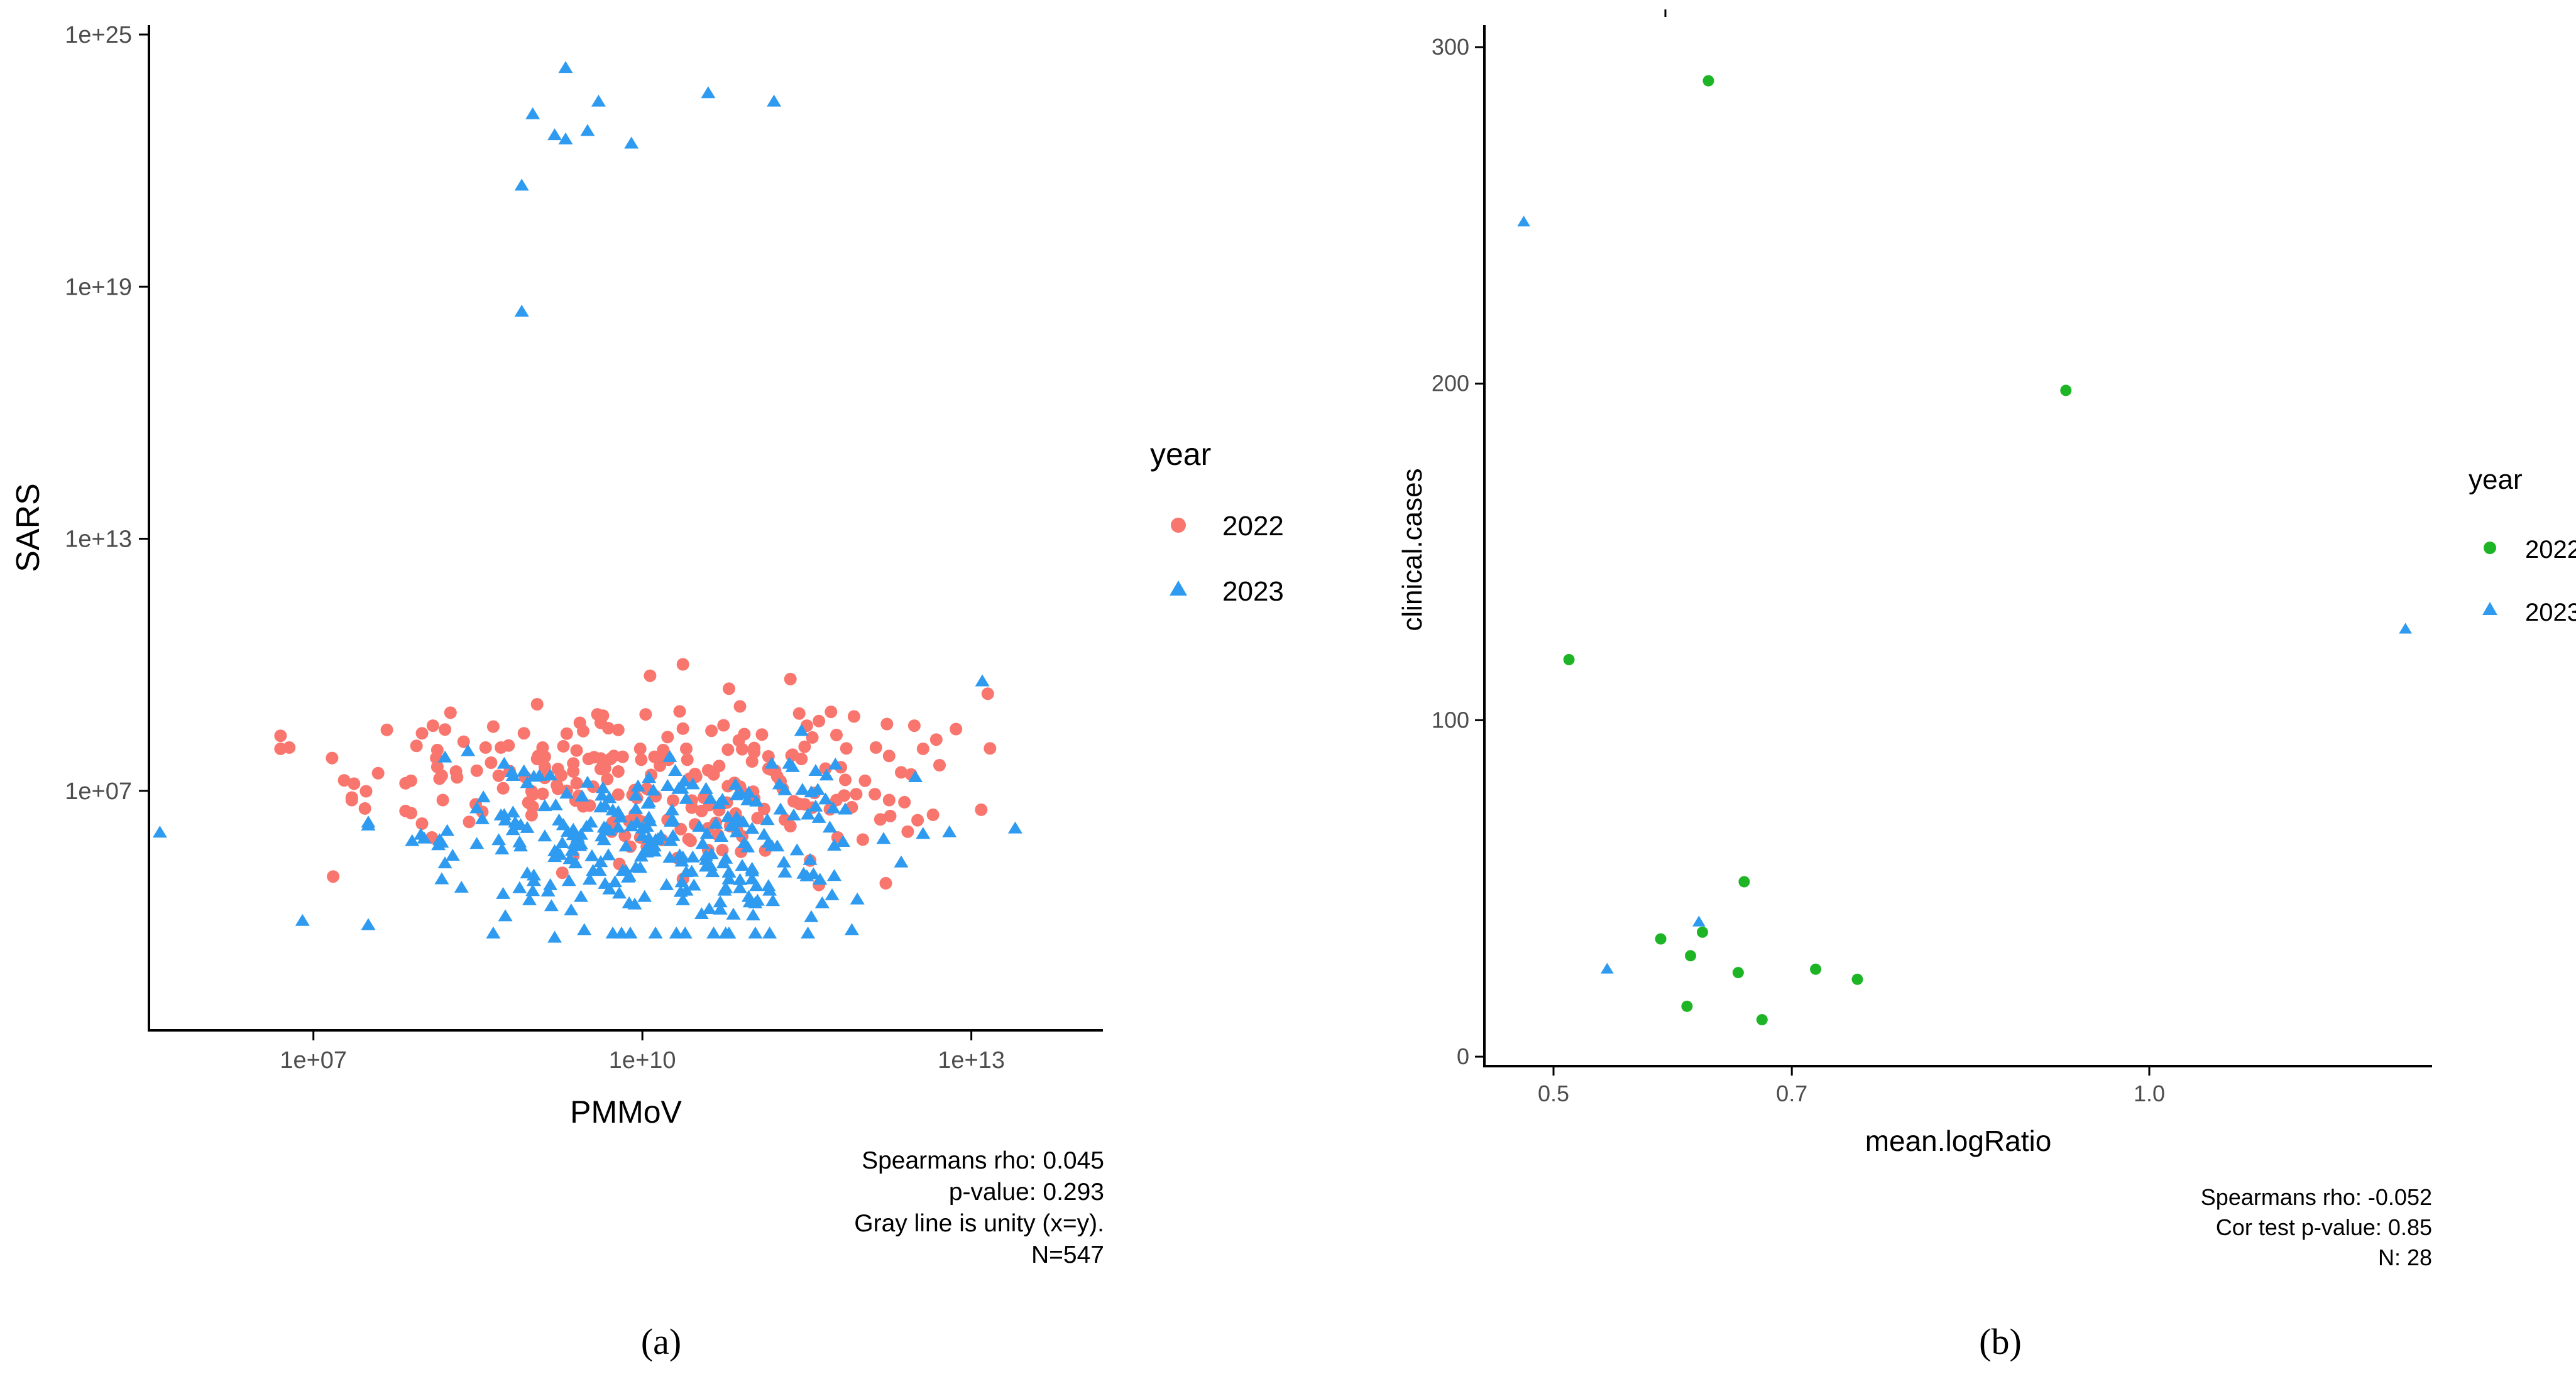 The image size is (2576, 1379). I want to click on panel-a-legend-key-2022, so click(1178, 525).